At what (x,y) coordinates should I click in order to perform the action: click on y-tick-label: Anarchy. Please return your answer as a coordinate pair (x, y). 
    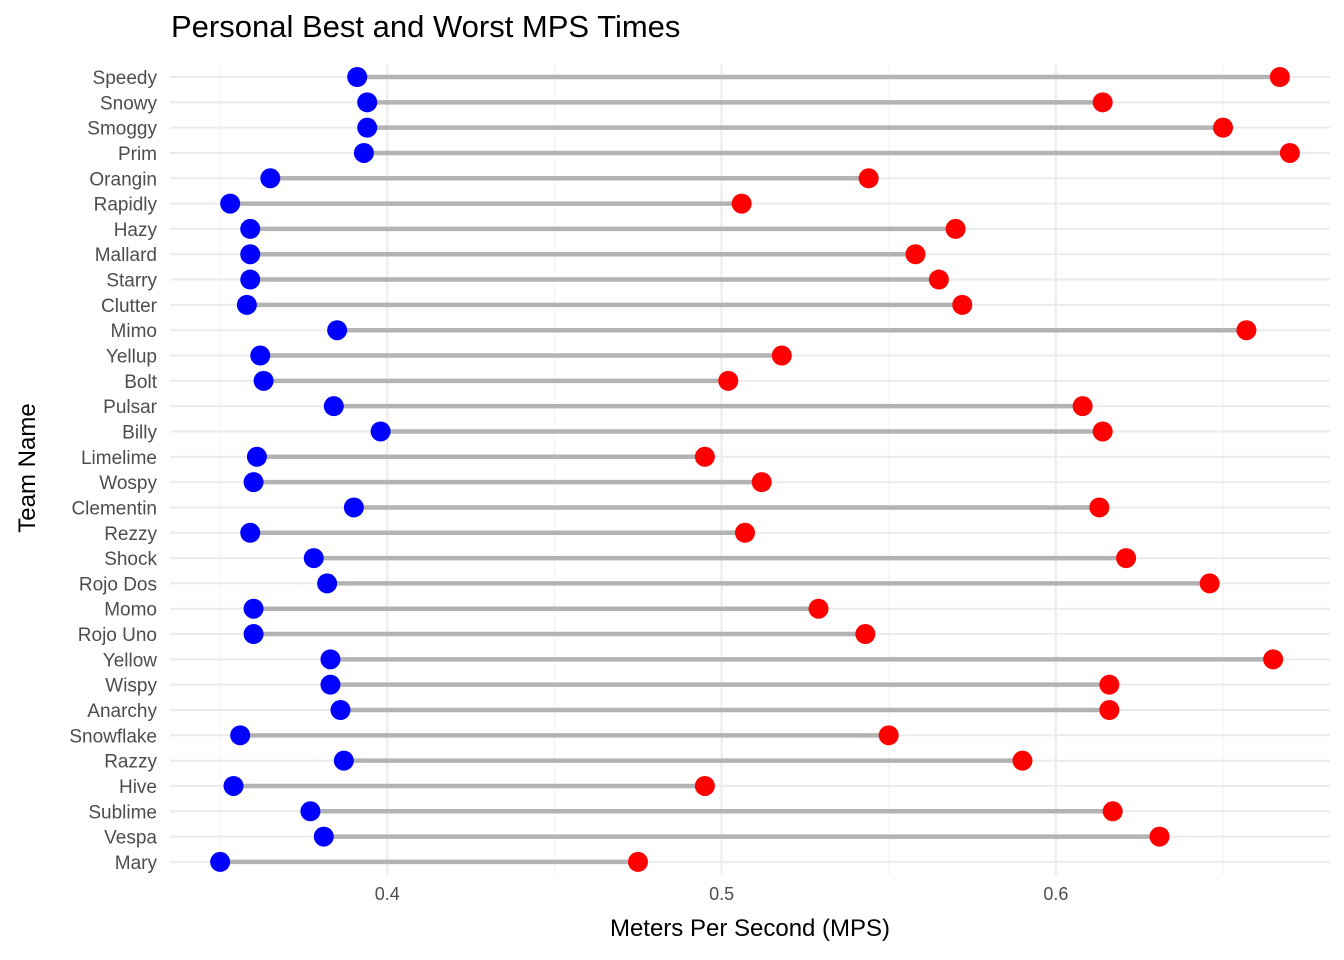
    Looking at the image, I should click on (122, 711).